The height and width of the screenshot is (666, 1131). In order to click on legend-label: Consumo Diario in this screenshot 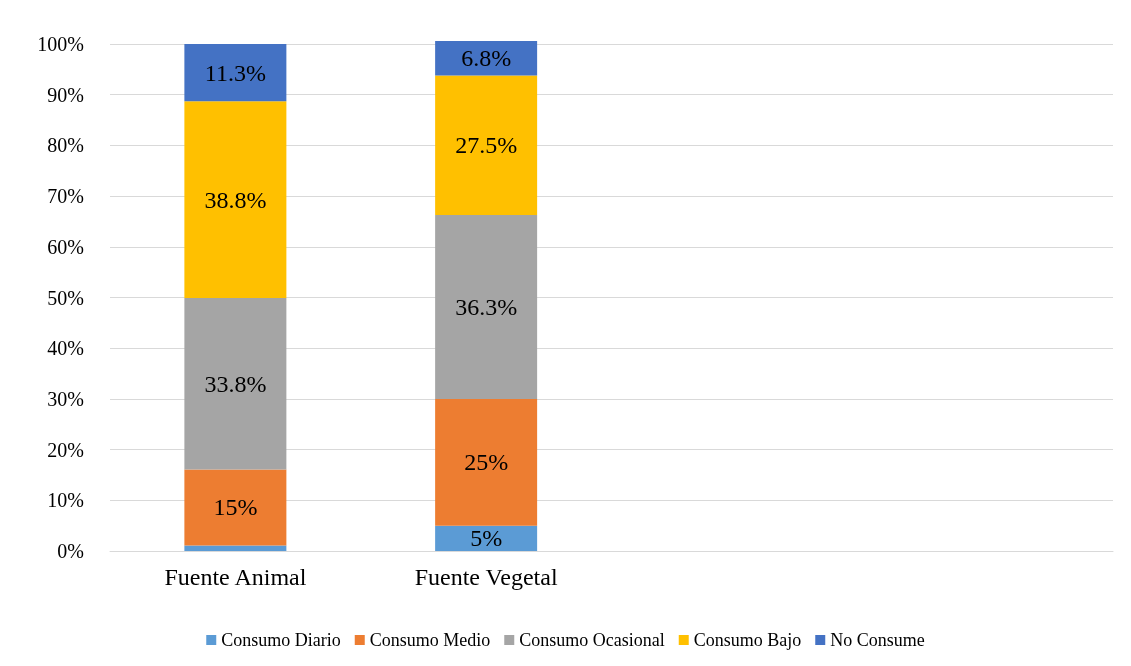, I will do `click(281, 640)`.